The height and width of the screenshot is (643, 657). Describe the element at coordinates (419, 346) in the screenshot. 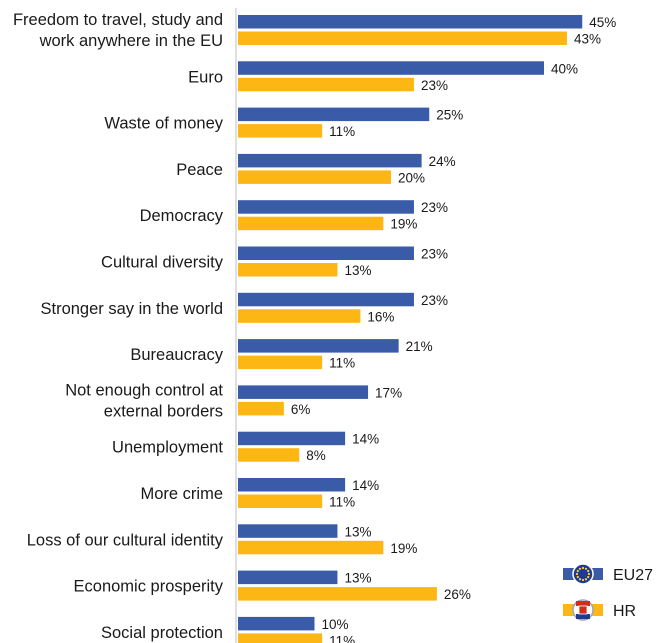

I see `value-label-eu27: 21%` at that location.